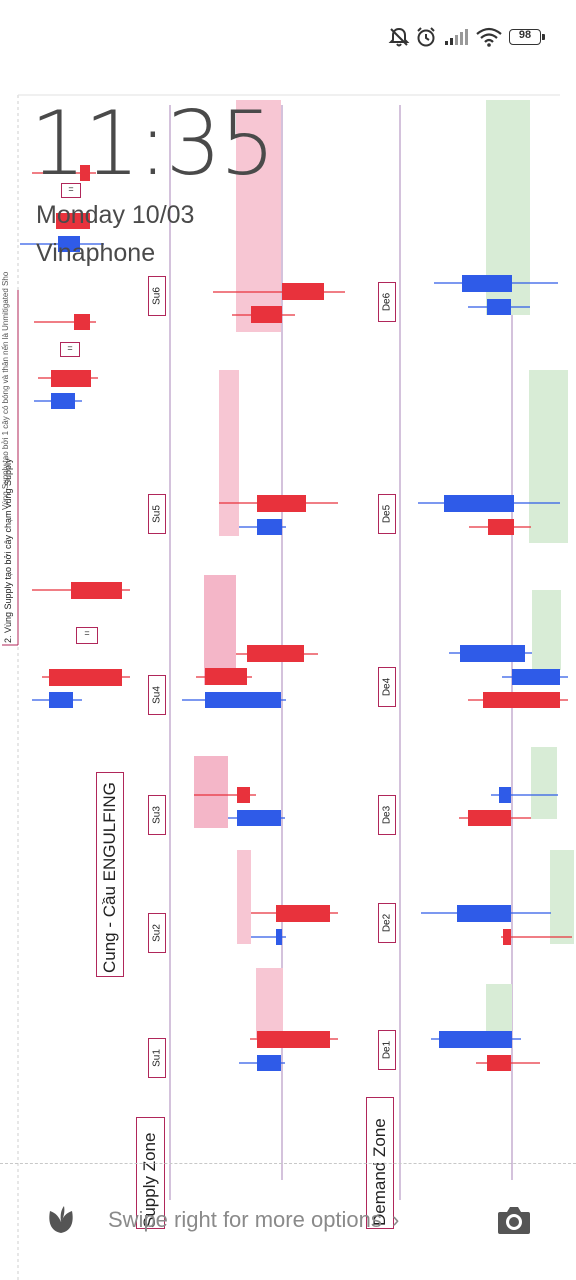  I want to click on label-text: De3, so click(387, 815).